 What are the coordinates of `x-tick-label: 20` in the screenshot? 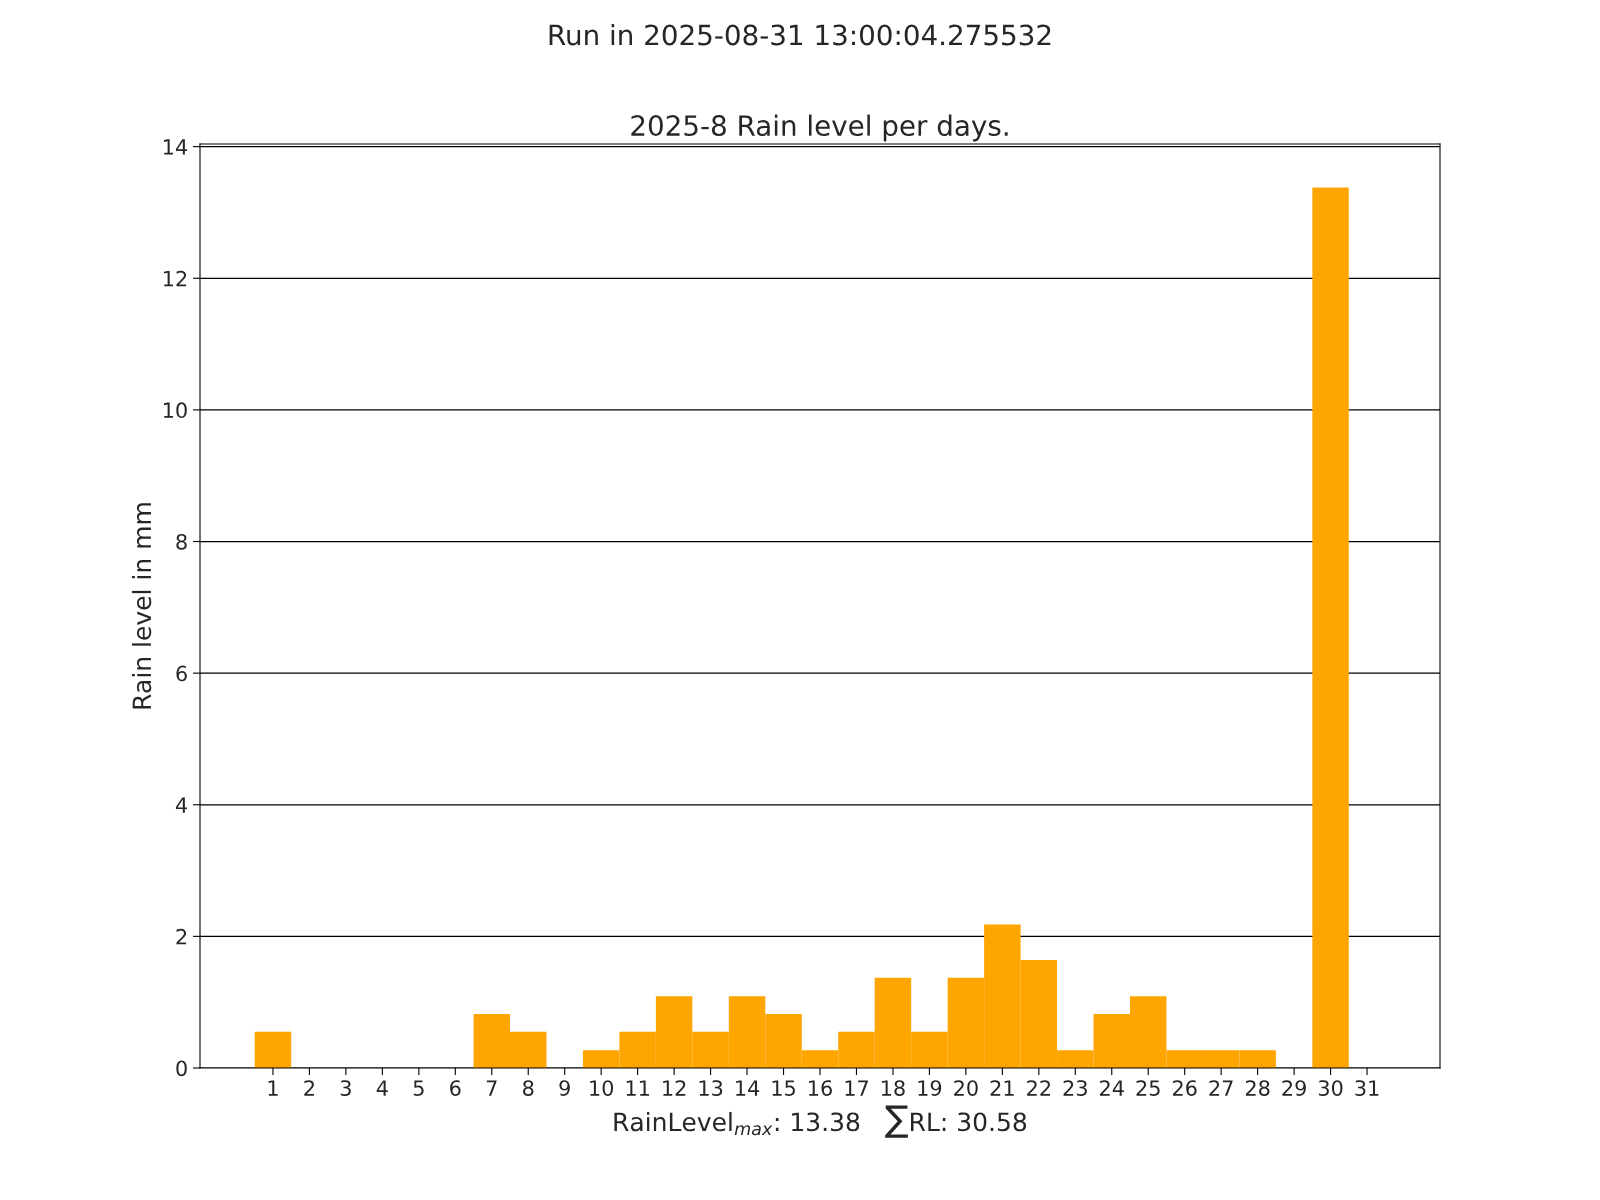 It's located at (966, 1088).